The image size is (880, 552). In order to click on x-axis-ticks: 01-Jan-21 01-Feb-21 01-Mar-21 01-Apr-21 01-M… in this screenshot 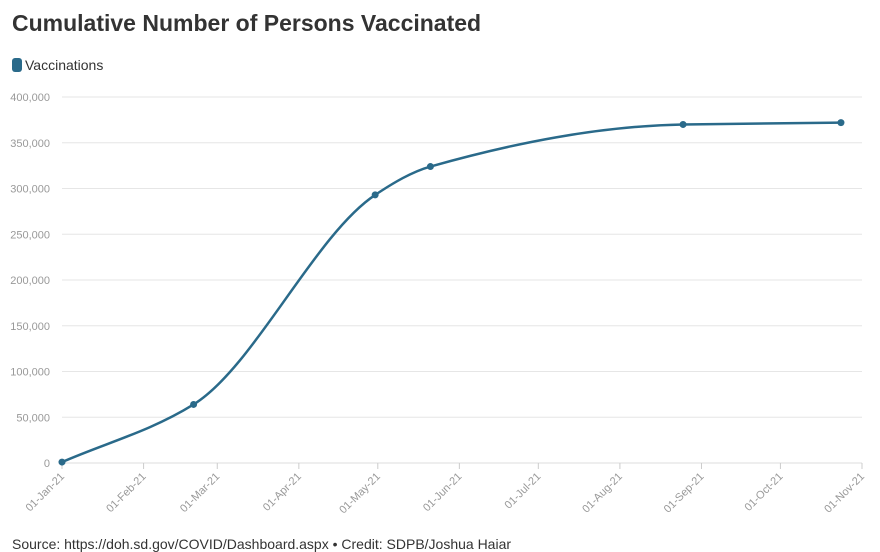, I will do `click(445, 490)`.